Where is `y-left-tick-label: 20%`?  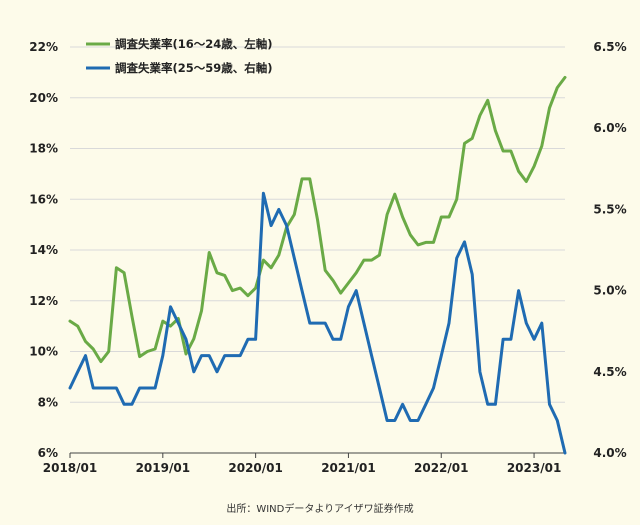 y-left-tick-label: 20% is located at coordinates (43, 98).